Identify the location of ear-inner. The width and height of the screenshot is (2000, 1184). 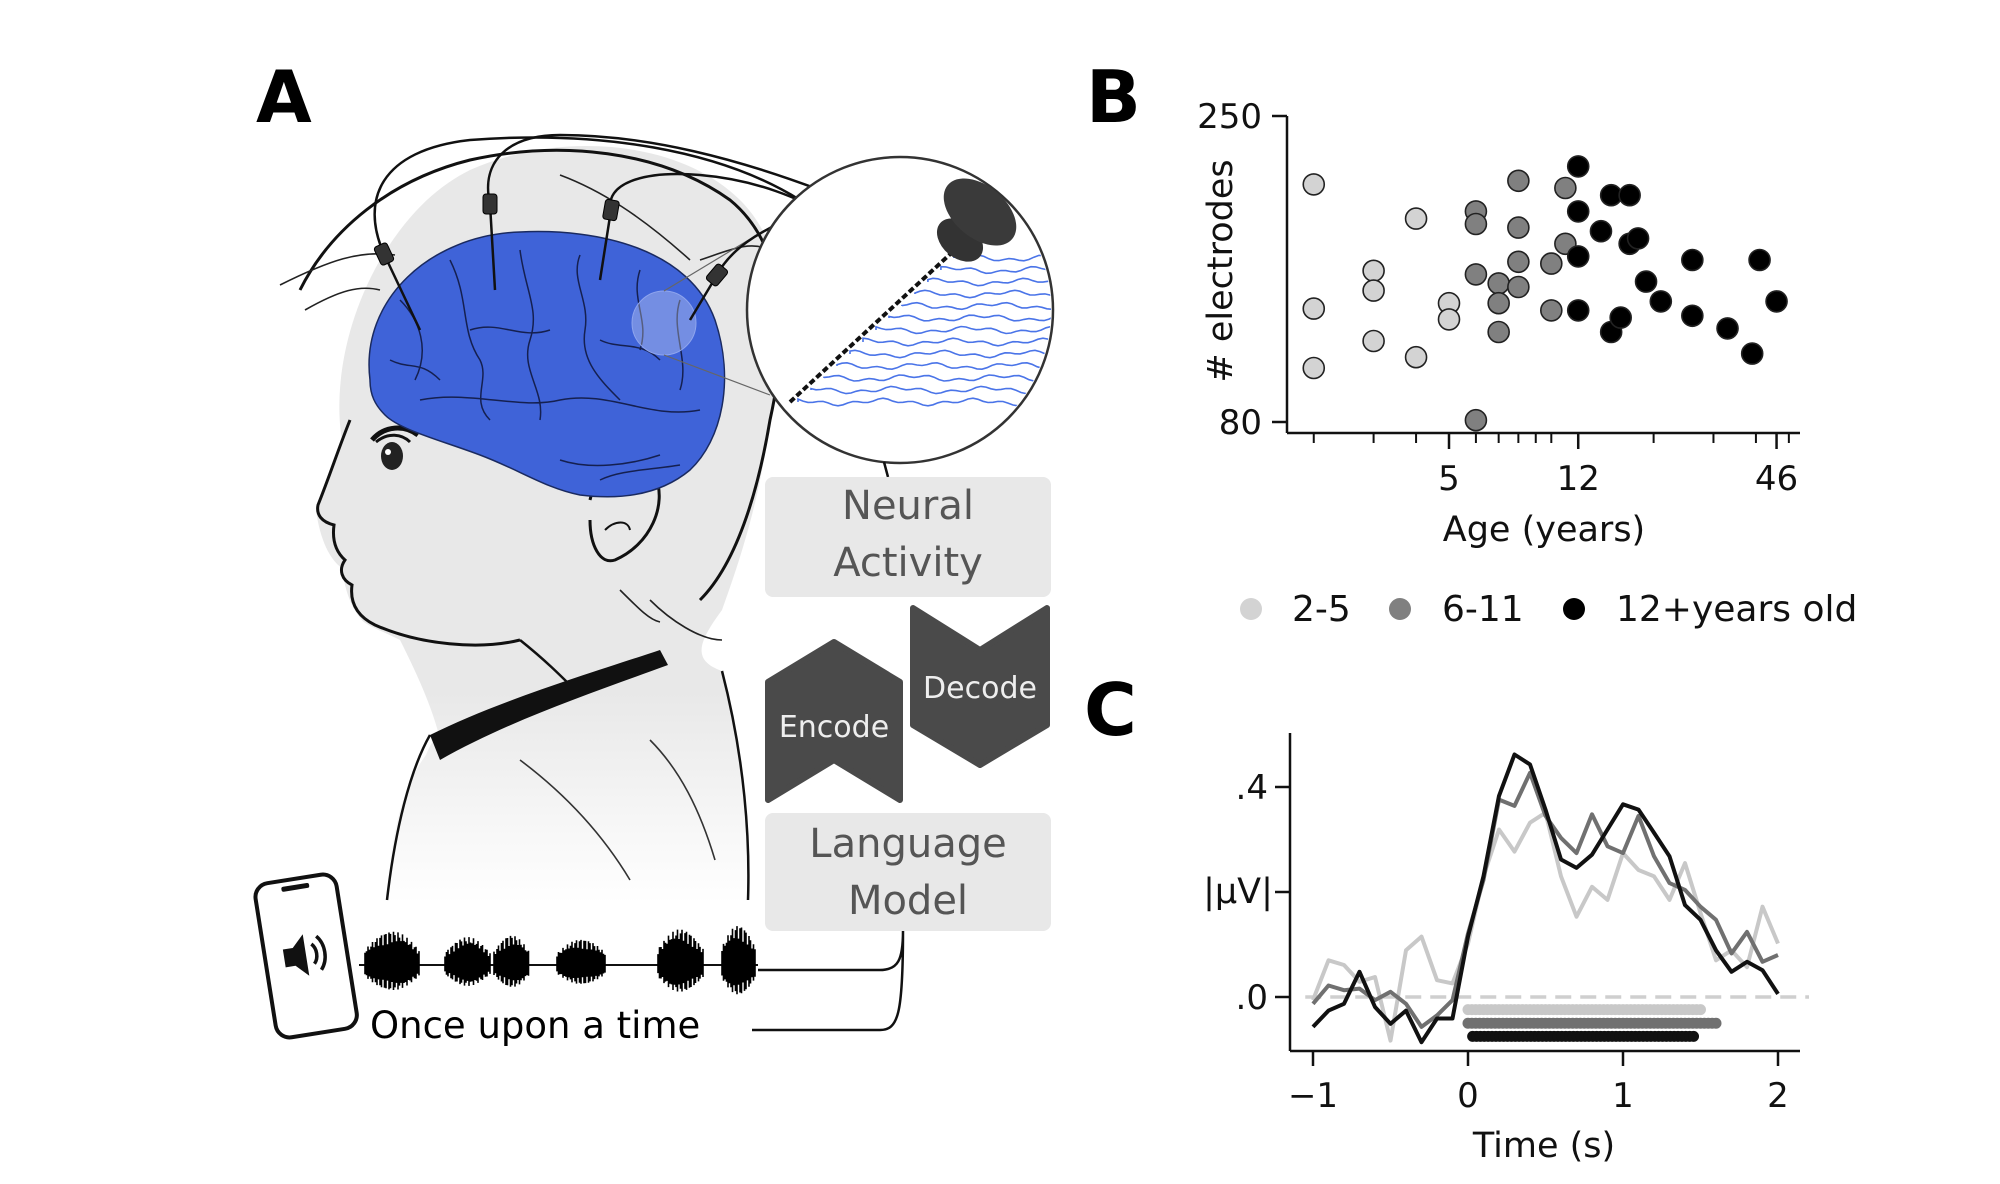
(617, 526).